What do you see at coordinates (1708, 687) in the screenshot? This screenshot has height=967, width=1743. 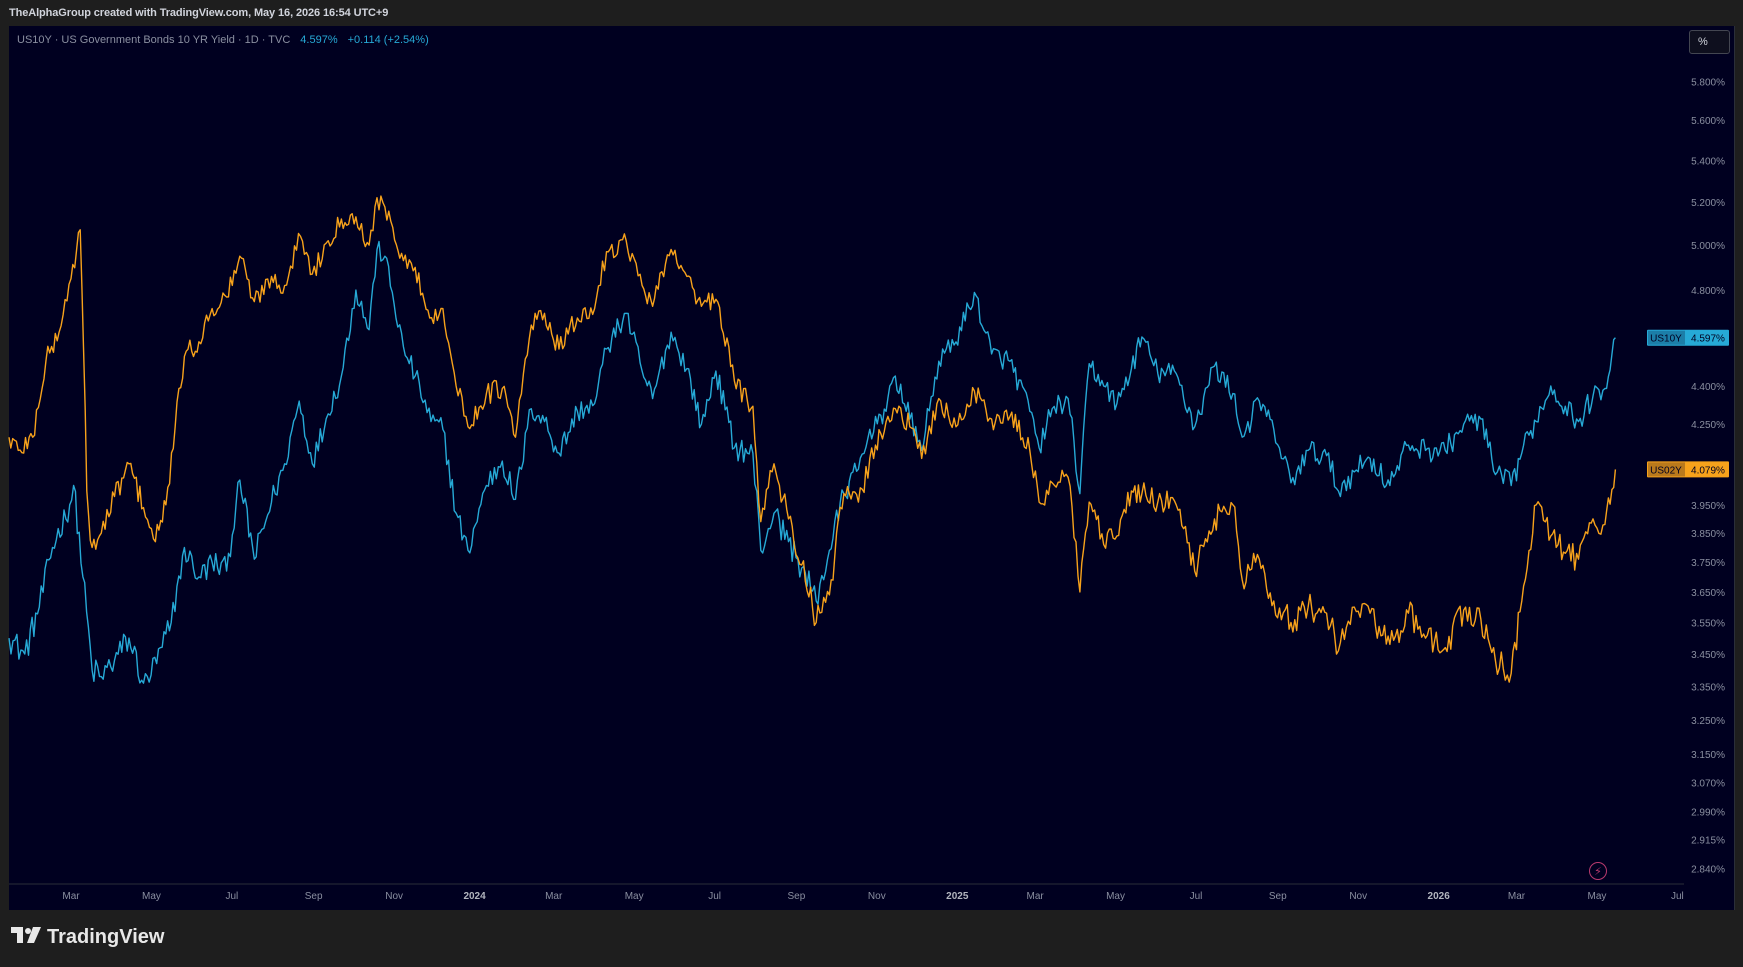 I see `y-tick-label: 3.350%` at bounding box center [1708, 687].